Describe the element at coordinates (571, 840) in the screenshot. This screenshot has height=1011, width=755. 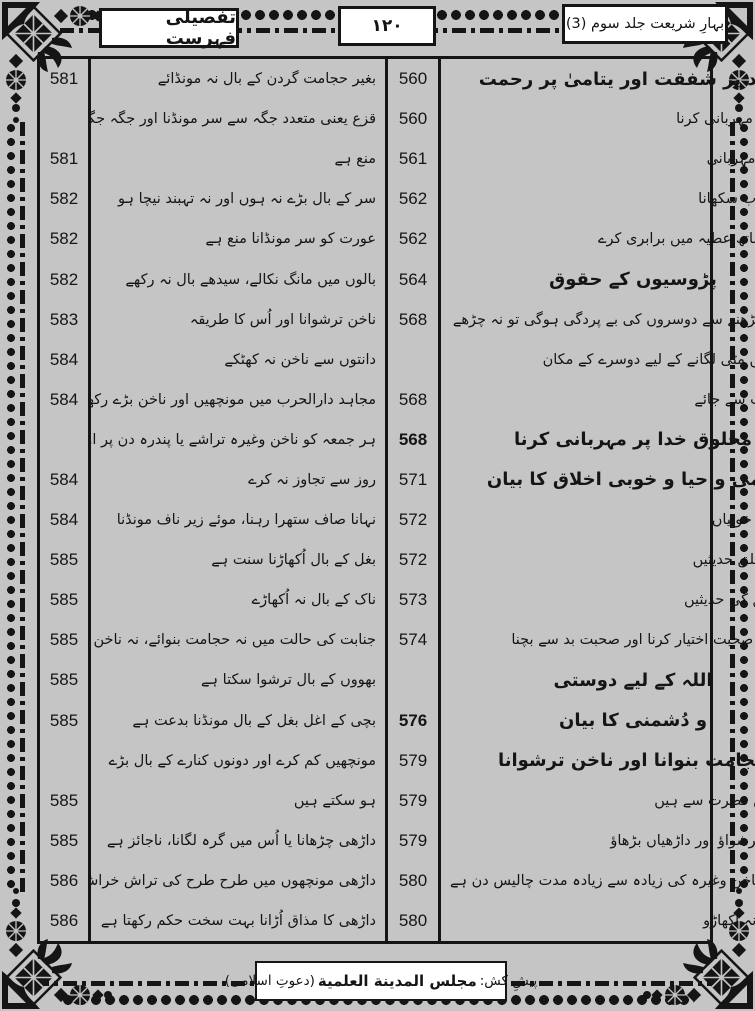
I see `toc-row: 579 مونچھیں ترشواؤ اور داڑھیاں بڑھاؤ` at that location.